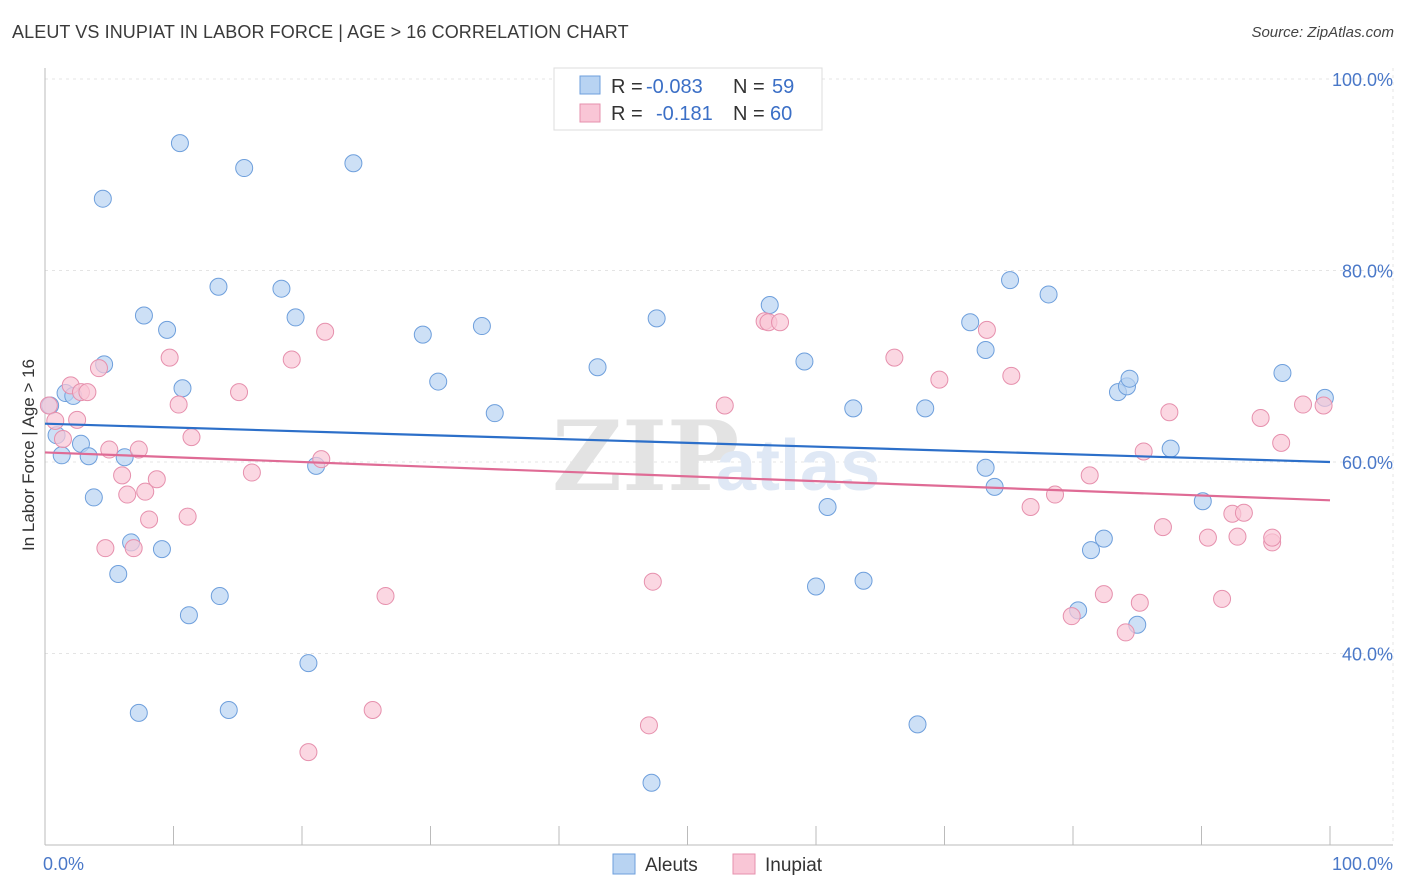 This screenshot has width=1406, height=892. What do you see at coordinates (645, 456) in the screenshot?
I see `watermark-zip: ZIP` at bounding box center [645, 456].